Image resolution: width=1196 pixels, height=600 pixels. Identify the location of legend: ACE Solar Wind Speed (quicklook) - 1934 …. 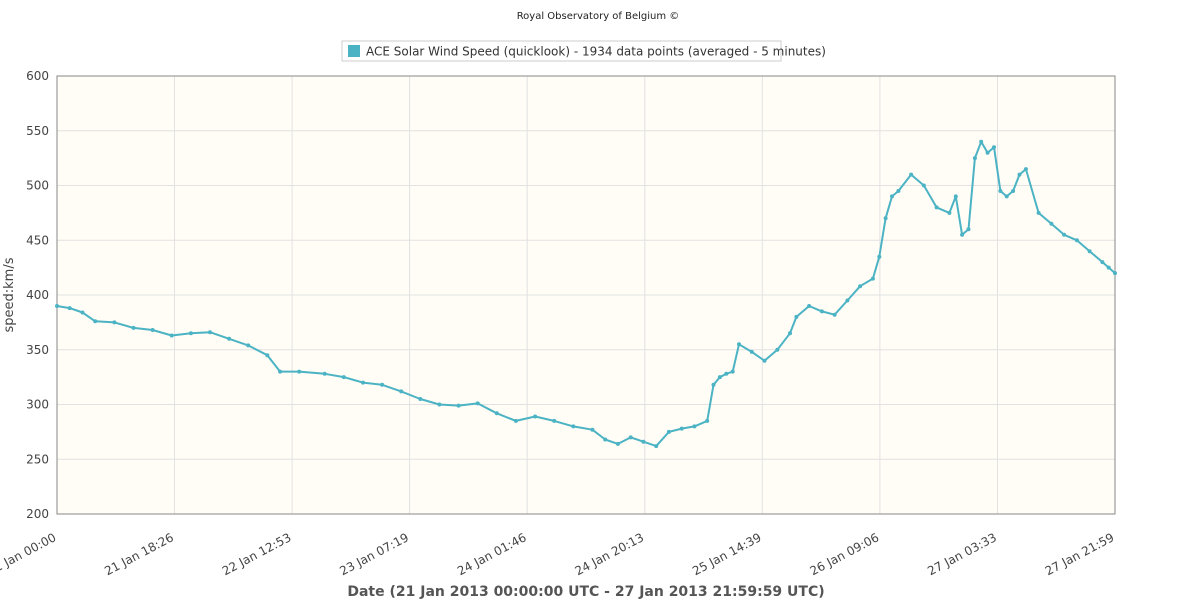
(583, 51).